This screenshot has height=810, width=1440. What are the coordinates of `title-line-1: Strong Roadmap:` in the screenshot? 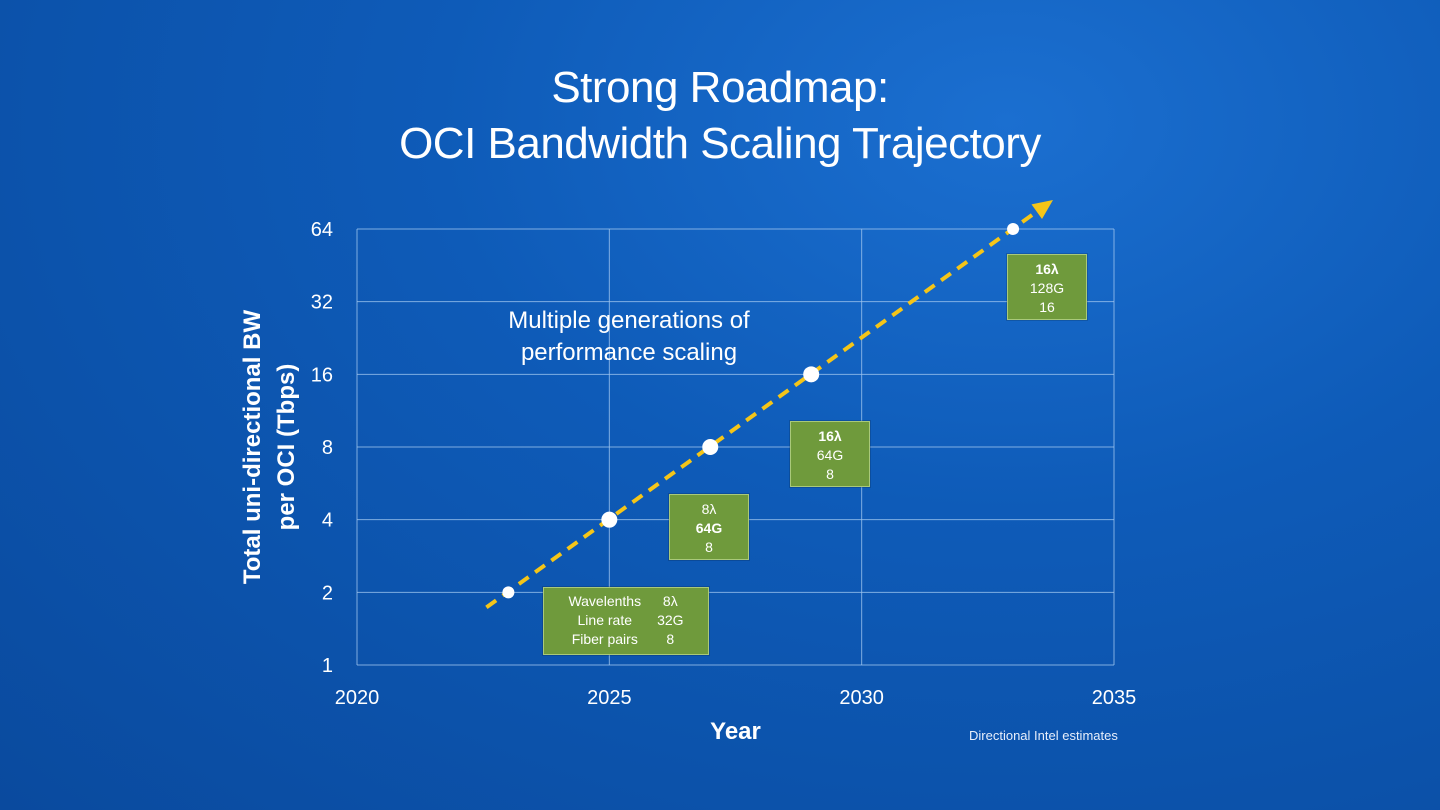 It's located at (720, 87).